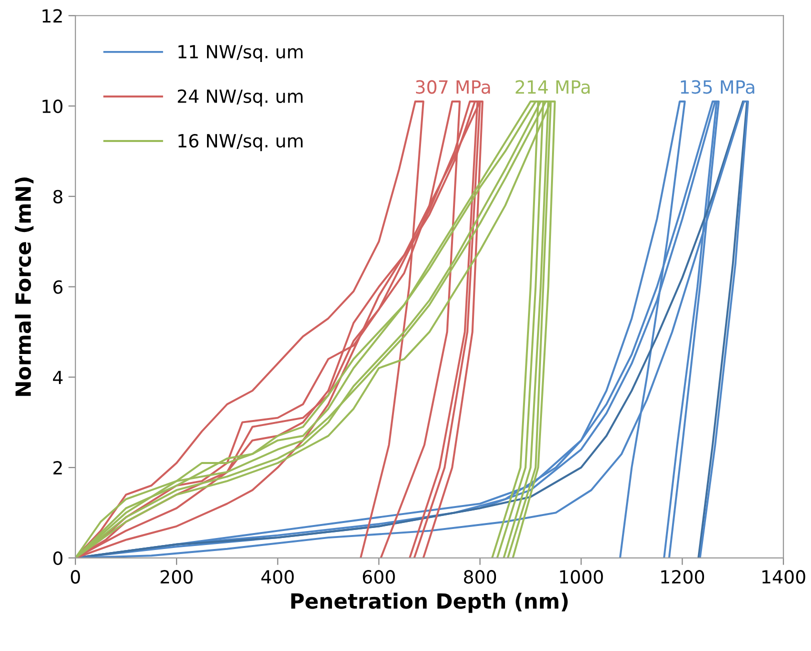  Describe the element at coordinates (480, 577) in the screenshot. I see `x-tick-label: 800` at that location.